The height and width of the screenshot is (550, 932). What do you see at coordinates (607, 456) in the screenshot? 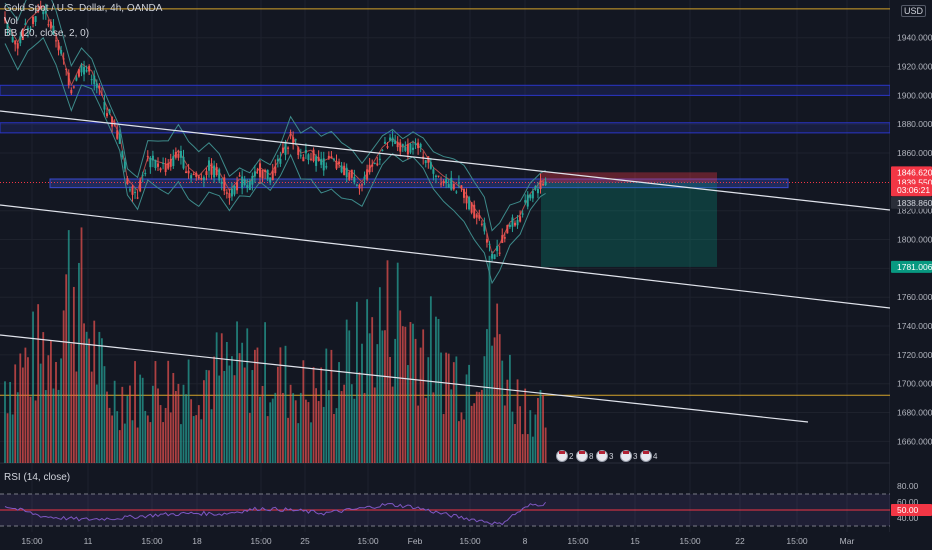
I see `event-badges: 2 8 3 3 4` at bounding box center [607, 456].